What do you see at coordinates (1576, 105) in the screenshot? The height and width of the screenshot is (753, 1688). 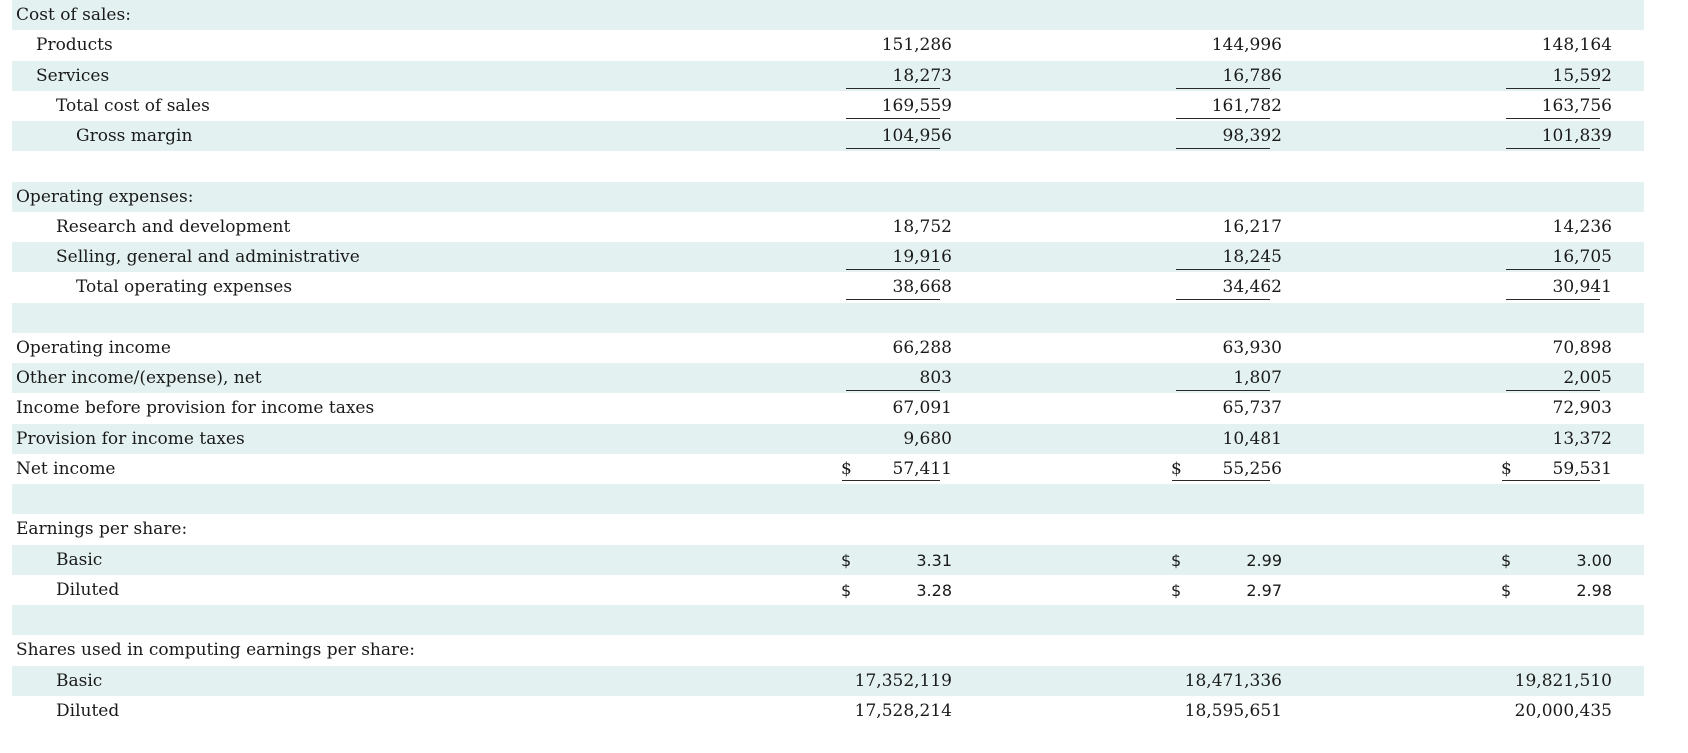 I see `value-cell: 163,756` at bounding box center [1576, 105].